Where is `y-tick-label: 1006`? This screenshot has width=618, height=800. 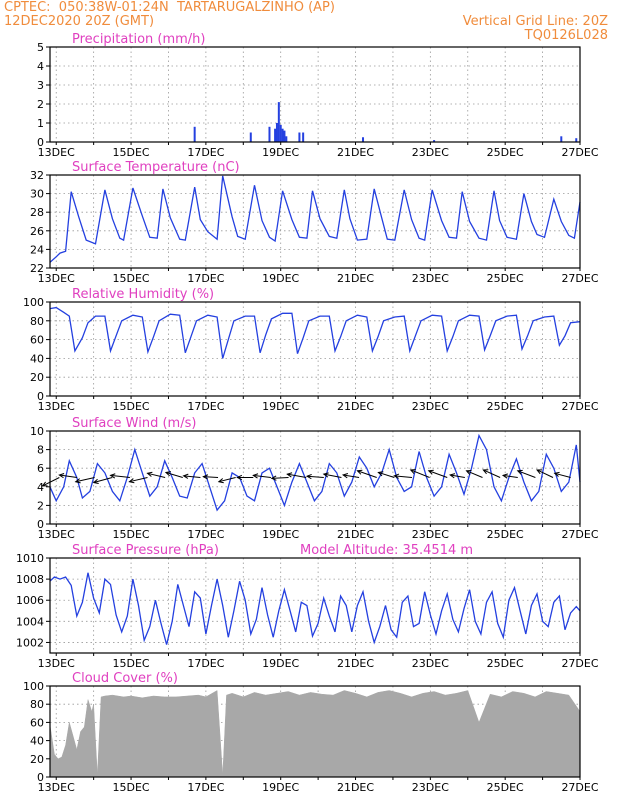 y-tick-label: 1006 is located at coordinates (30, 600).